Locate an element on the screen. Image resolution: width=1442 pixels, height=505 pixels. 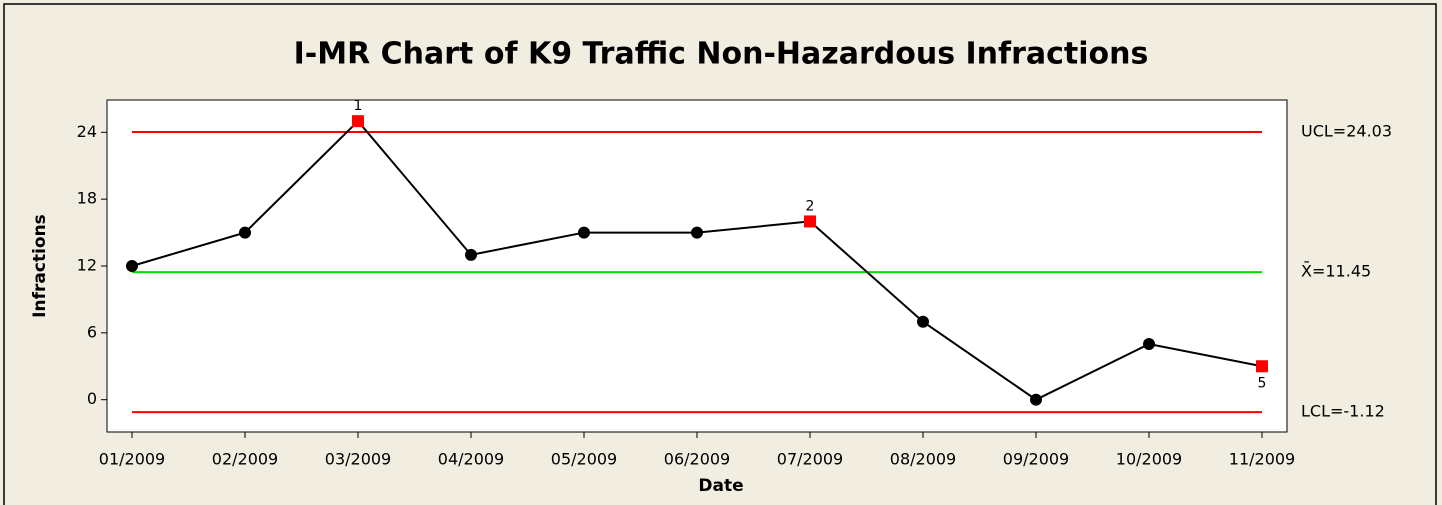
y-tick-label: 24 is located at coordinates (87, 131).